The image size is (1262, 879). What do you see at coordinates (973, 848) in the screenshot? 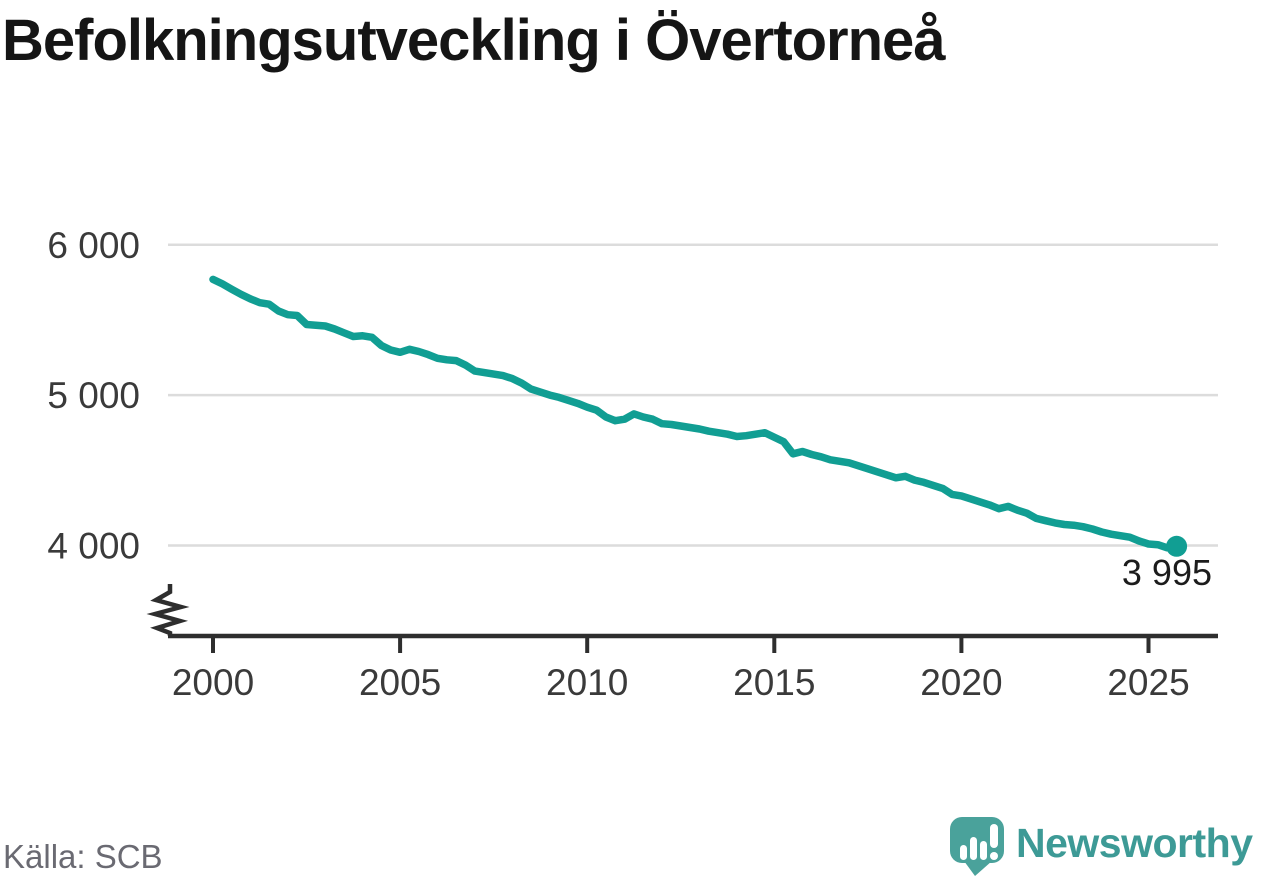
I see `bar-chart-bar-tall` at bounding box center [973, 848].